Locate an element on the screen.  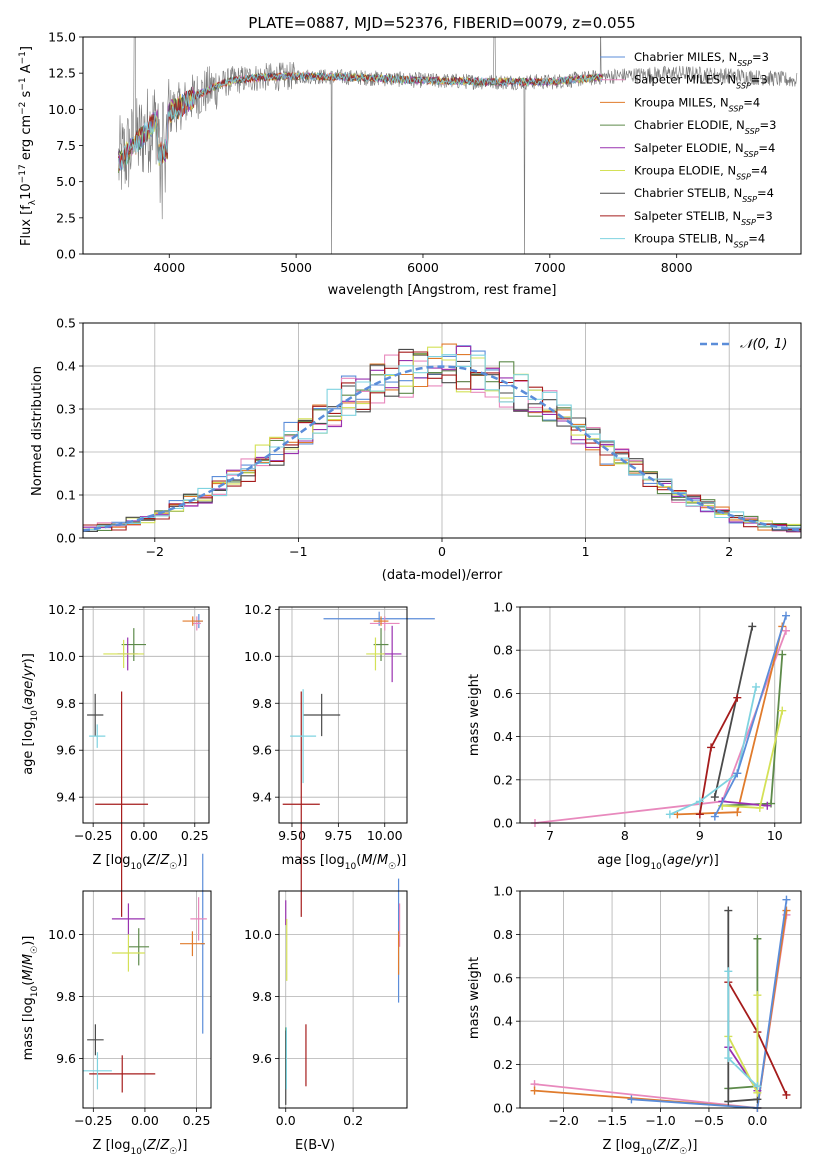
x-tick-label: 0.2 is located at coordinates (353, 1120).